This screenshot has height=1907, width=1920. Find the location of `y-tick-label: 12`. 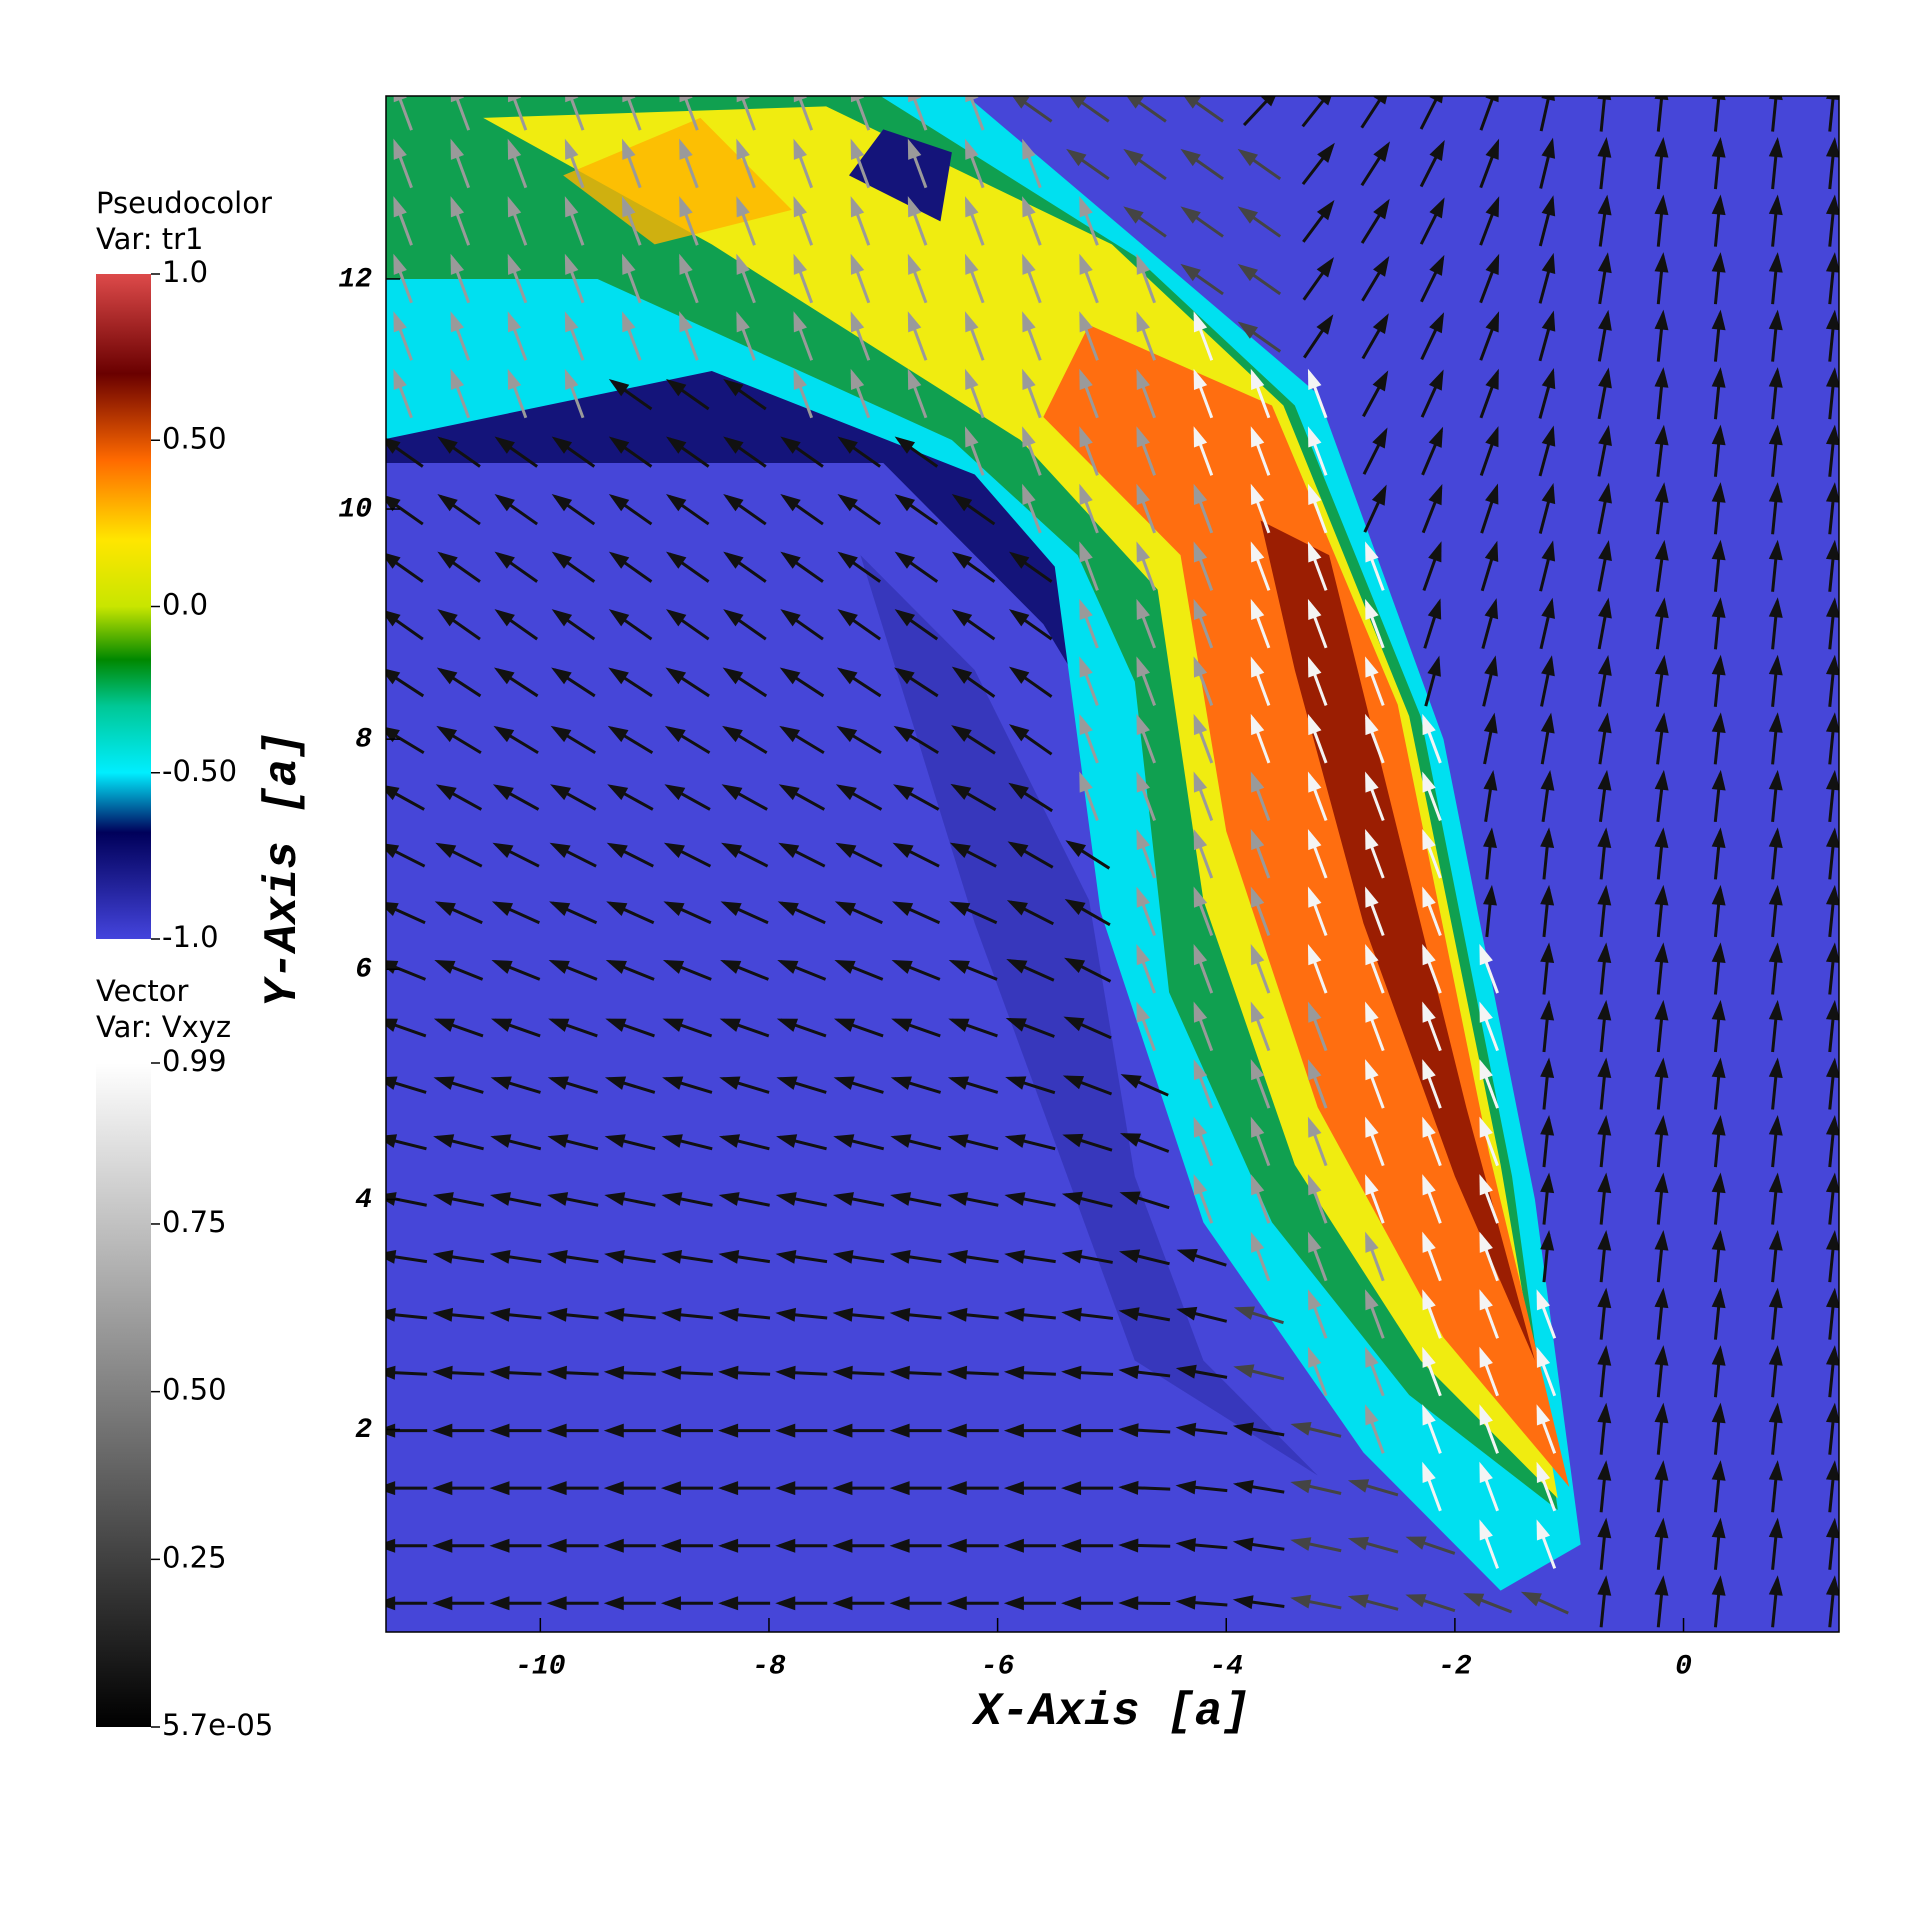

y-tick-label: 12 is located at coordinates (355, 279).